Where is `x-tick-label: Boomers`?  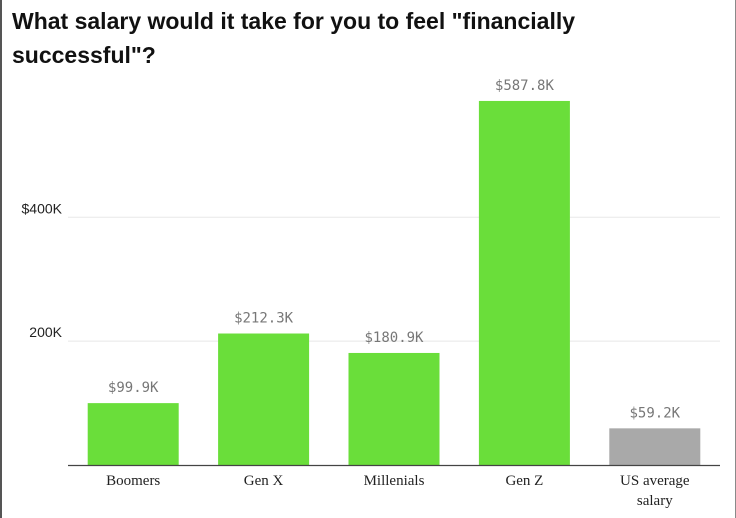
x-tick-label: Boomers is located at coordinates (133, 481).